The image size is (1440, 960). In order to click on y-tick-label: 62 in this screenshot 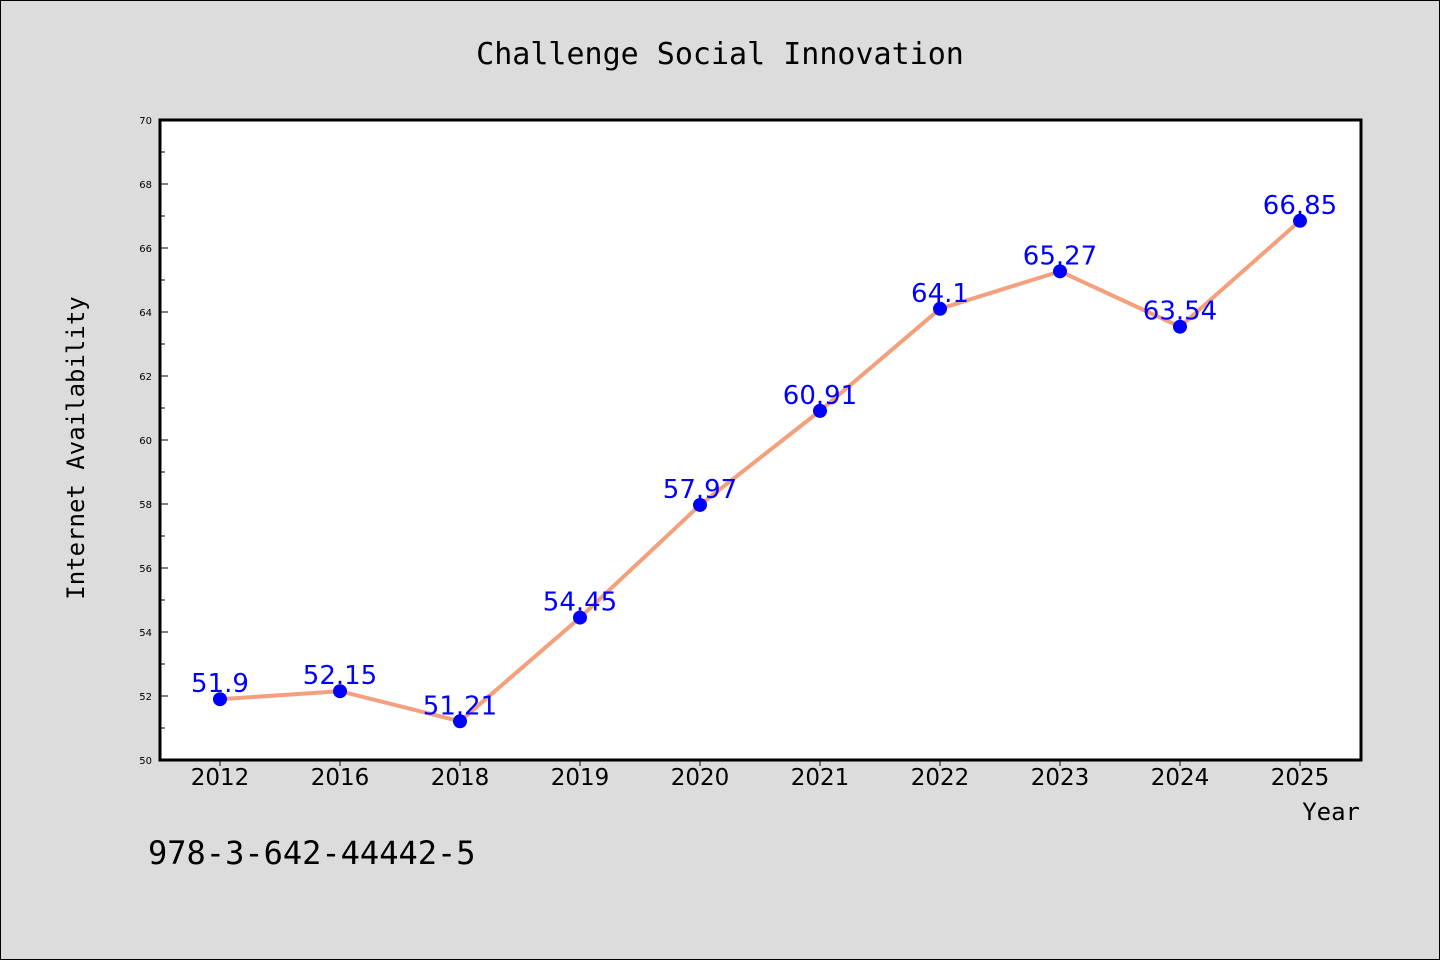, I will do `click(145, 377)`.